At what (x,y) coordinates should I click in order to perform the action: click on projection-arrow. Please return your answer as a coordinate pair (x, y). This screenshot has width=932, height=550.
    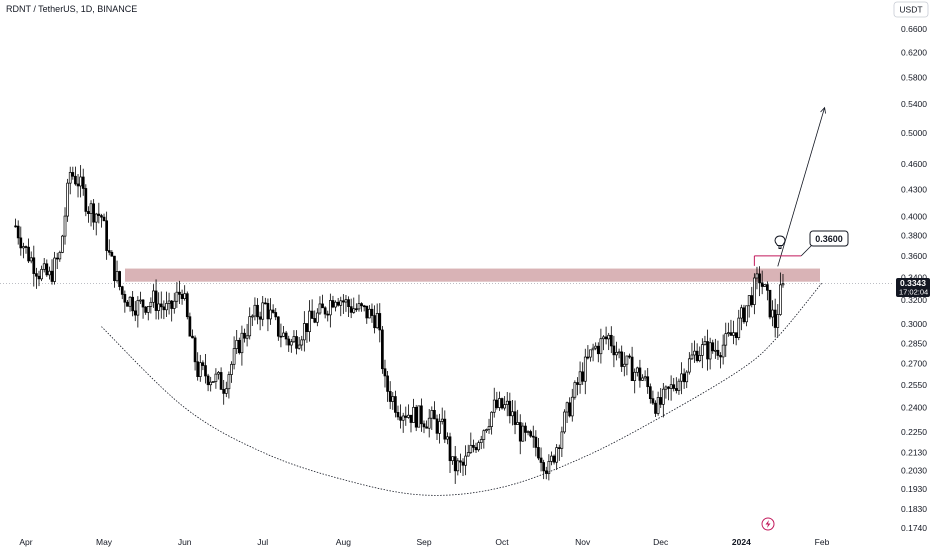
    Looking at the image, I should click on (801, 187).